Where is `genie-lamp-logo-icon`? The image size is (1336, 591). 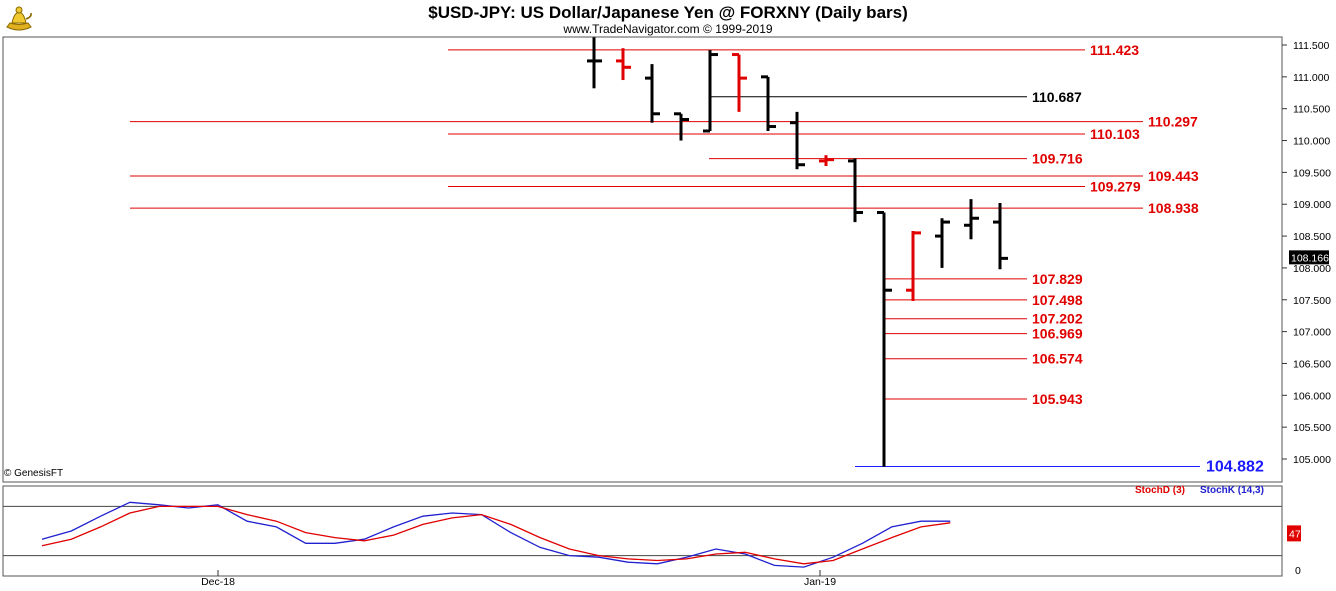
genie-lamp-logo-icon is located at coordinates (19, 18).